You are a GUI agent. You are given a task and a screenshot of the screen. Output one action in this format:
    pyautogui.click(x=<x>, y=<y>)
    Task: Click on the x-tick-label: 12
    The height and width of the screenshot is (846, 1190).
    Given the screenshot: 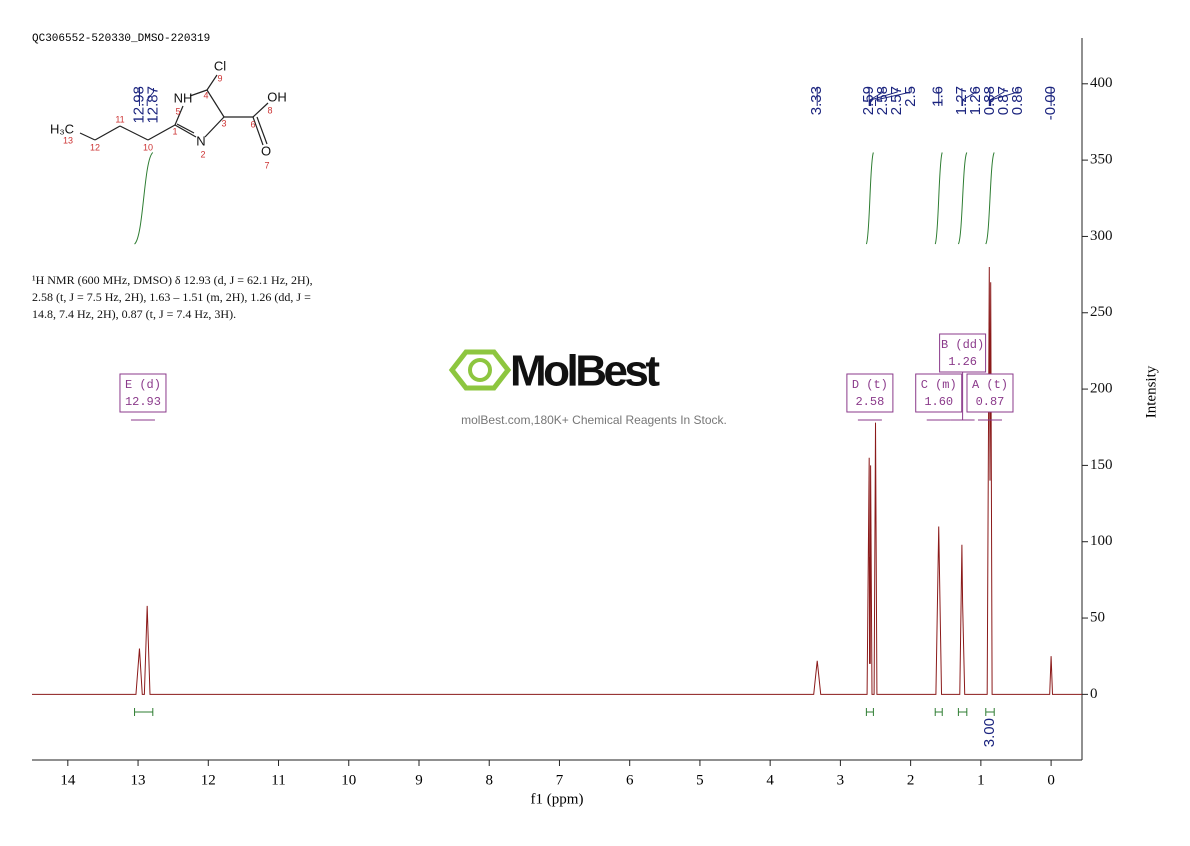 What is the action you would take?
    pyautogui.click(x=208, y=780)
    